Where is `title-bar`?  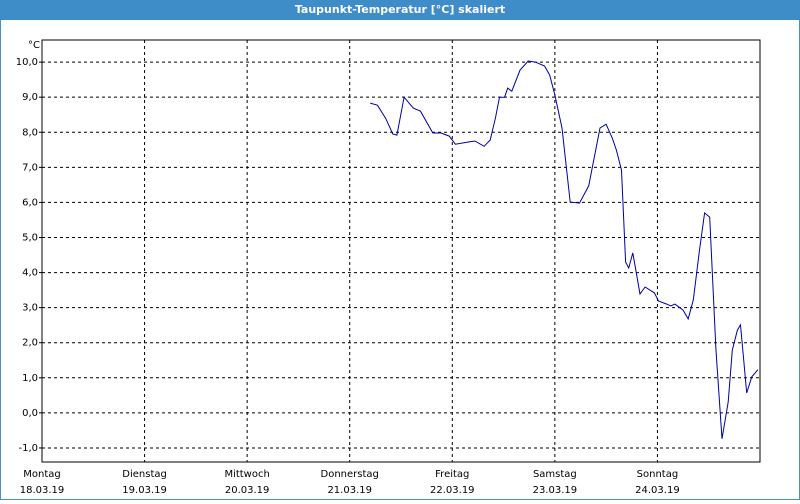 title-bar is located at coordinates (400, 10).